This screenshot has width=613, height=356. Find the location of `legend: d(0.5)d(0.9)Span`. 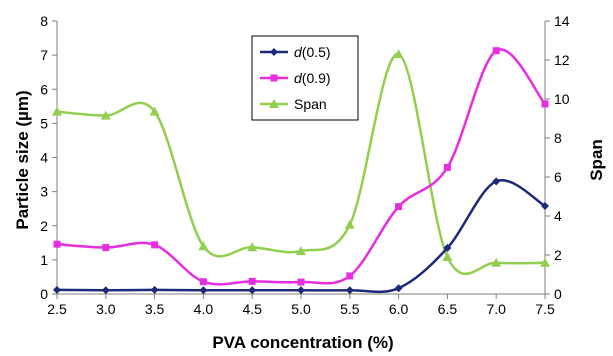

legend: d(0.5)d(0.9)Span is located at coordinates (305, 78).